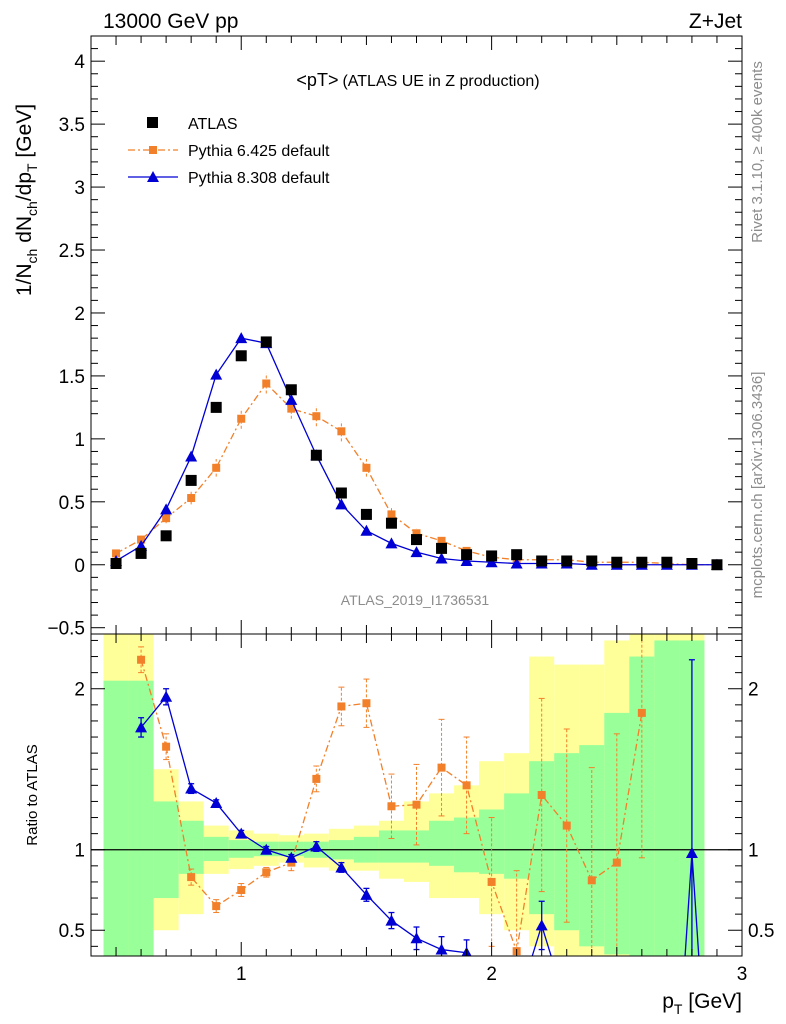 The height and width of the screenshot is (1024, 786). Describe the element at coordinates (24, 279) in the screenshot. I see `ylabel-part-1: 1/N` at that location.